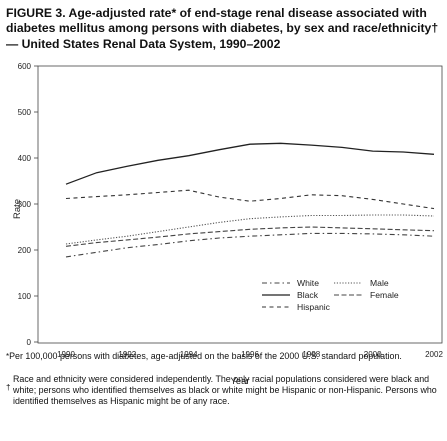 This screenshot has width=447, height=441. What do you see at coordinates (379, 283) in the screenshot?
I see `legend-label-male: Male` at bounding box center [379, 283].